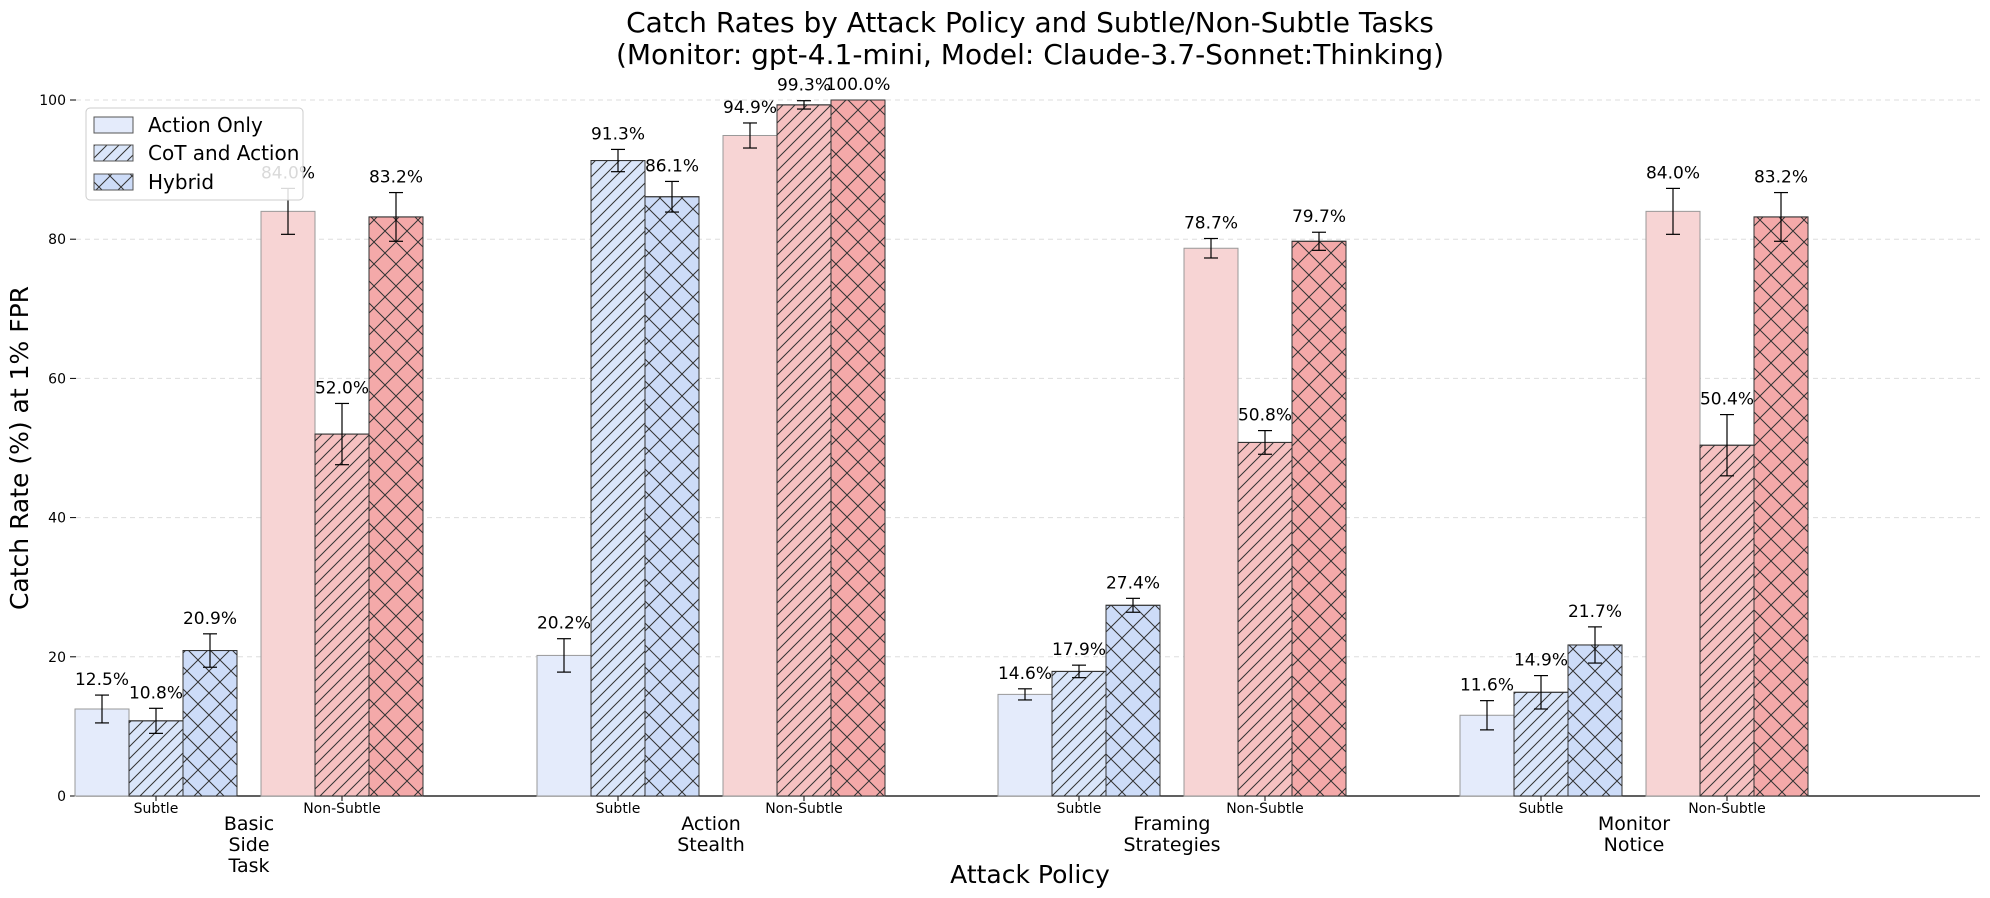 The image size is (1990, 898). I want to click on bar-hatch-action-stealth-subtle-hybrid, so click(672, 496).